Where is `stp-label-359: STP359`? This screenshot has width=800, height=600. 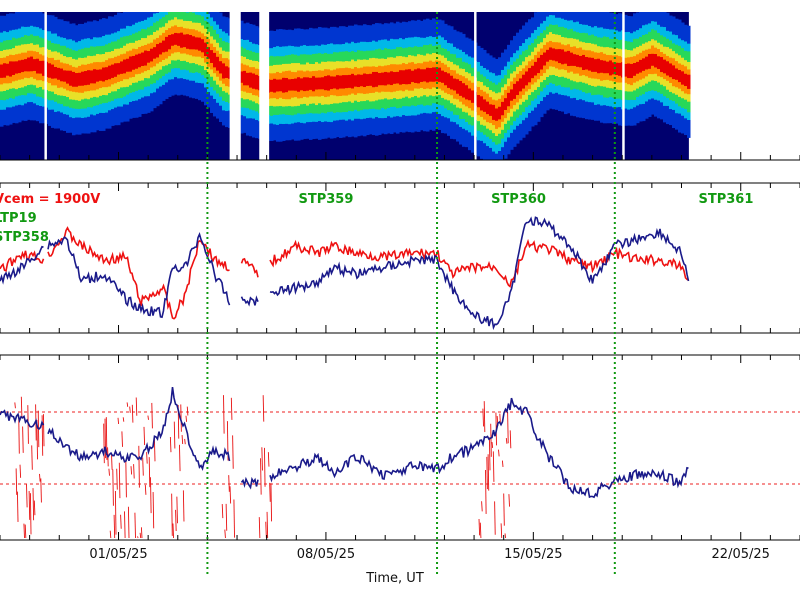 stp-label-359: STP359 is located at coordinates (325, 199).